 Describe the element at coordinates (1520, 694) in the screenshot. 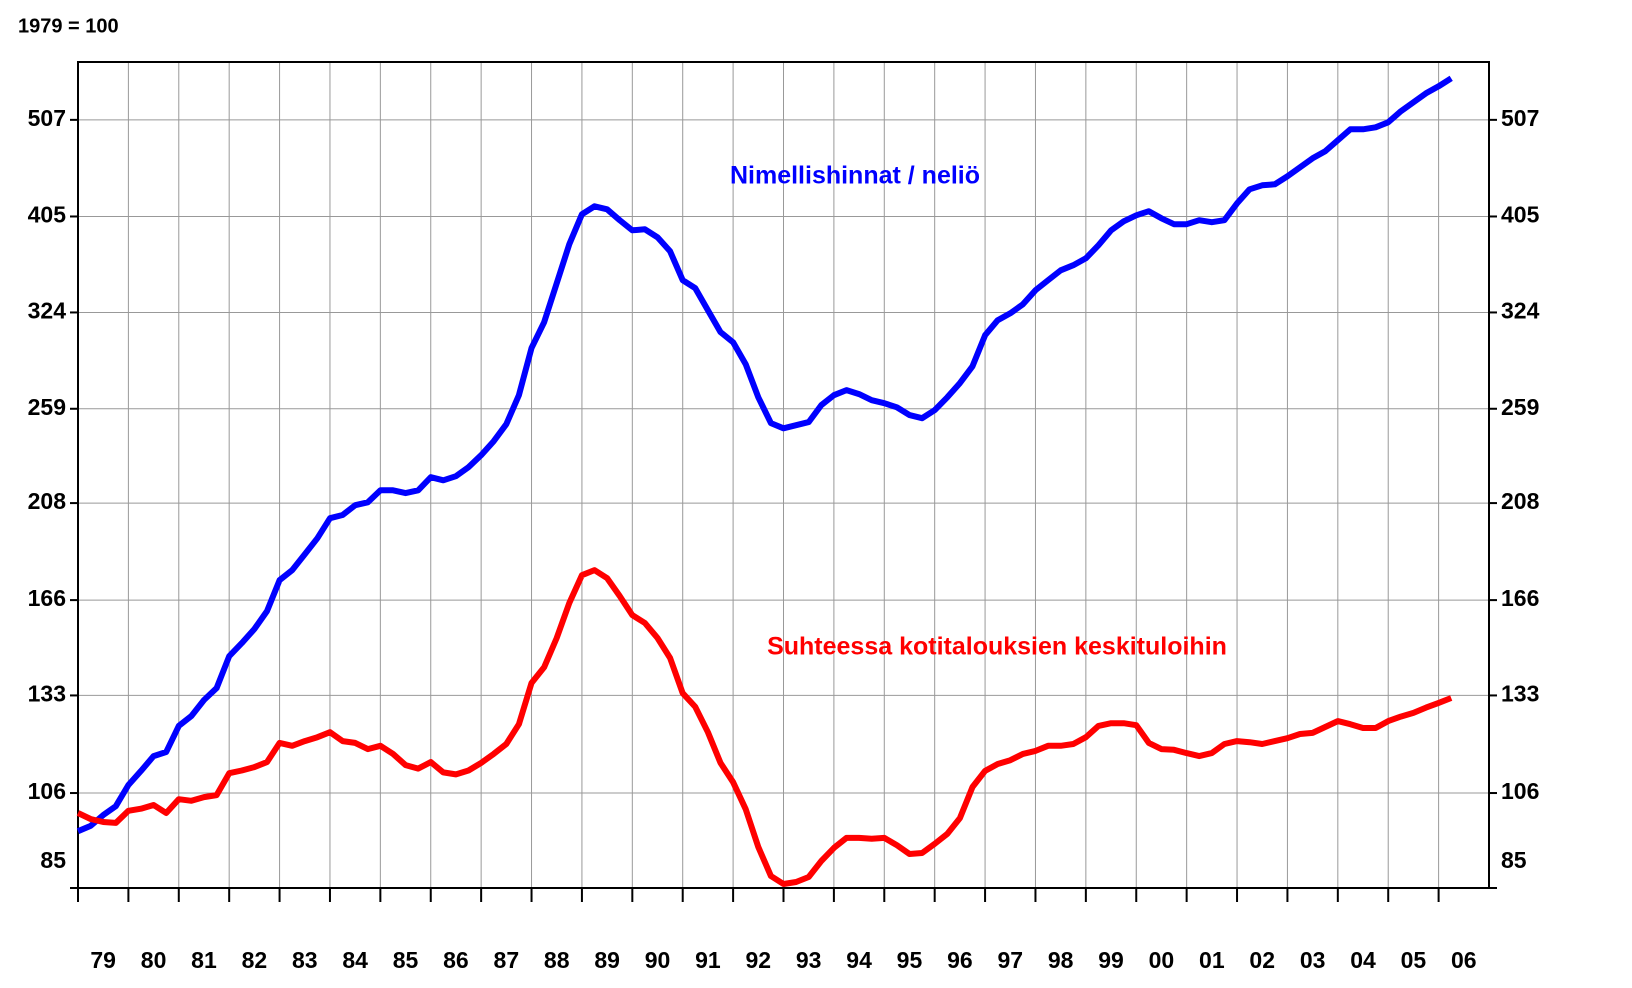

I see `y2-tick-label: 133` at that location.